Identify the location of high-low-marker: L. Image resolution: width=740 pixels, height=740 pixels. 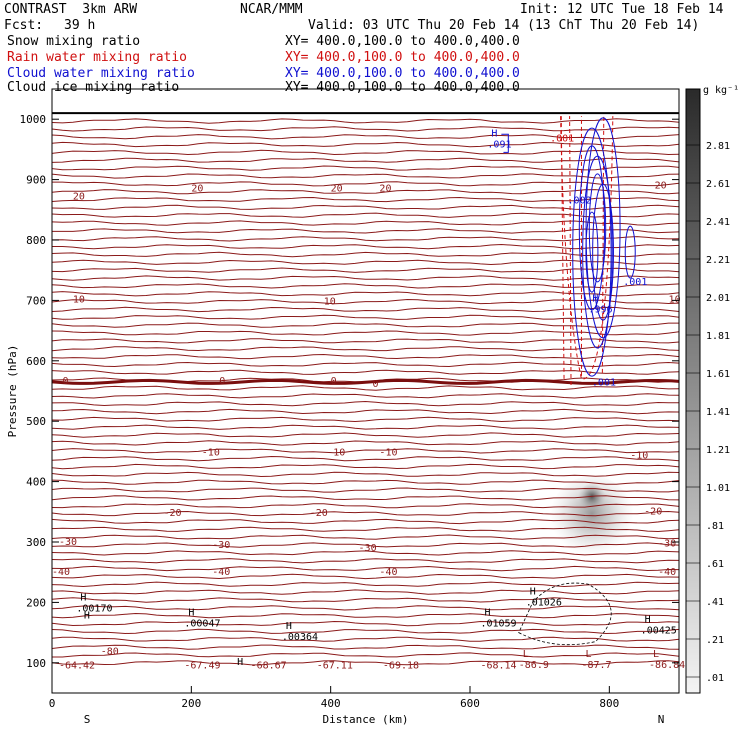
(588, 654).